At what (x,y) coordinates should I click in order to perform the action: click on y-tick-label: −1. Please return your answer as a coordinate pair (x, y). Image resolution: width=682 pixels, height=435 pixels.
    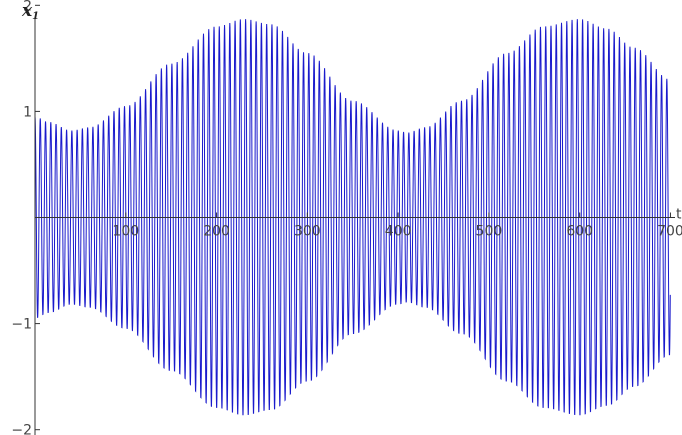
    Looking at the image, I should click on (21, 325).